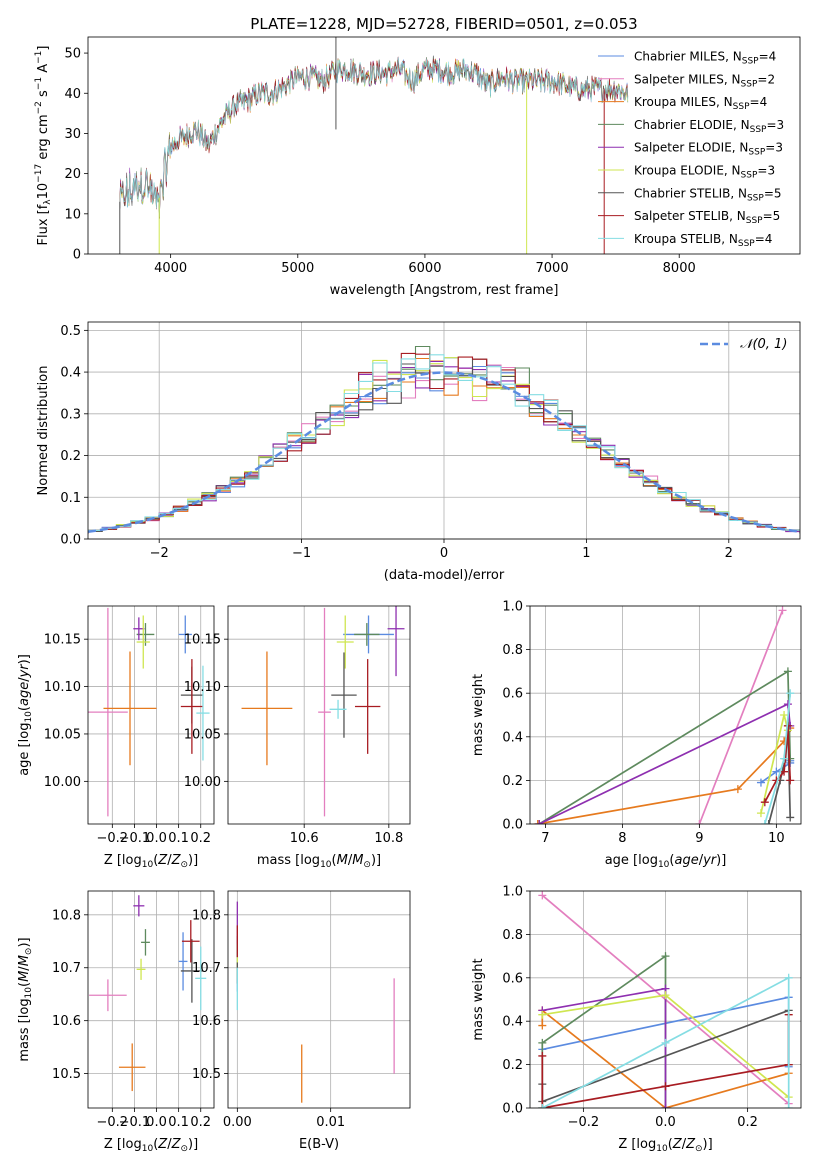 Image resolution: width=819 pixels, height=1170 pixels. What do you see at coordinates (708, 149) in the screenshot?
I see `legend-label: Salpeter ELODIE, NSSP=3` at bounding box center [708, 149].